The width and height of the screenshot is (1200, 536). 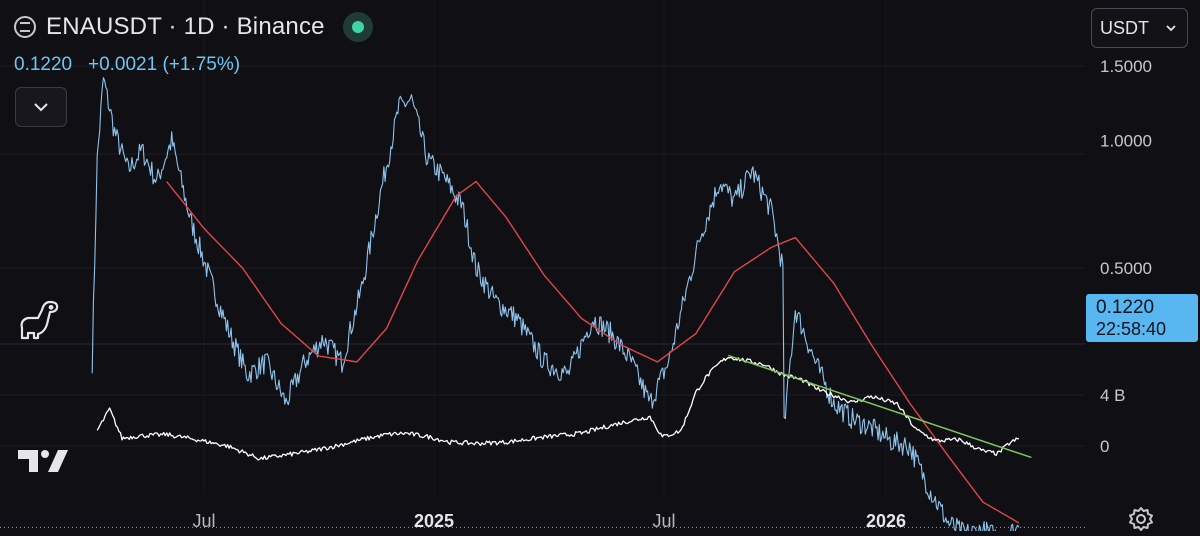 I want to click on price-change: +0.0021, so click(x=122, y=64).